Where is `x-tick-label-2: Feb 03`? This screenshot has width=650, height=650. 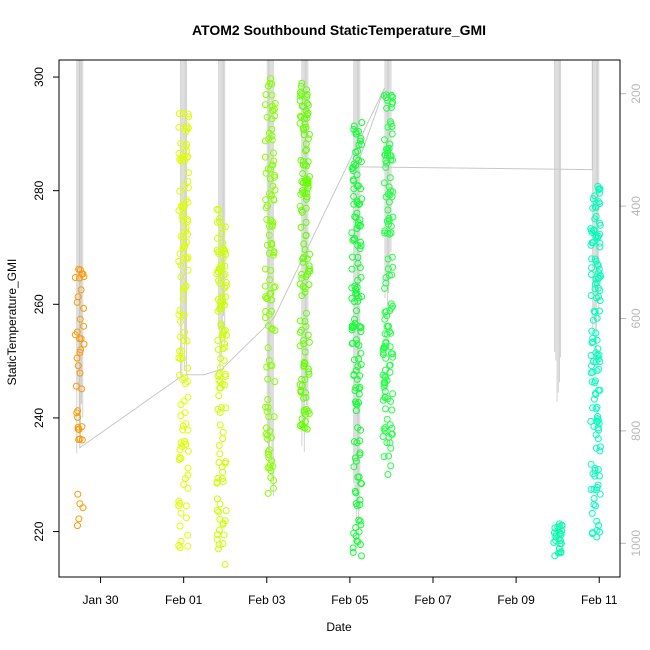
x-tick-label-2: Feb 03 is located at coordinates (267, 600).